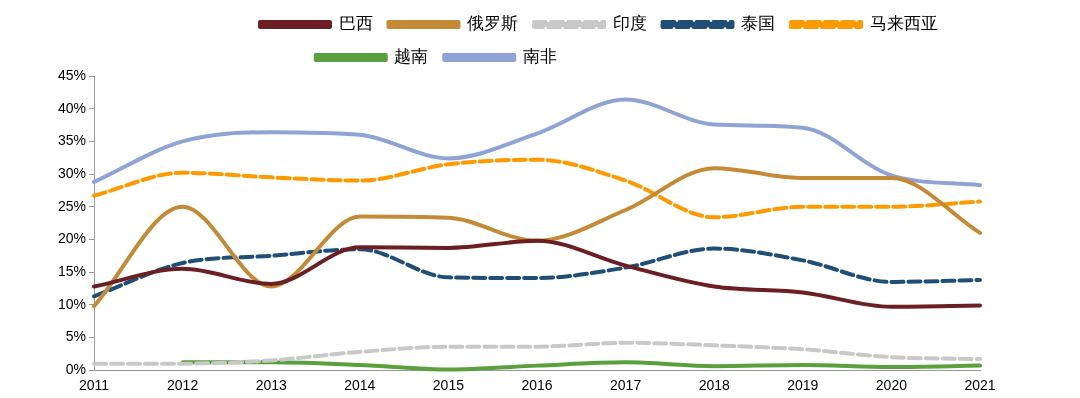 The image size is (1080, 398). Describe the element at coordinates (72, 107) in the screenshot. I see `y-tick-label: 40%` at that location.